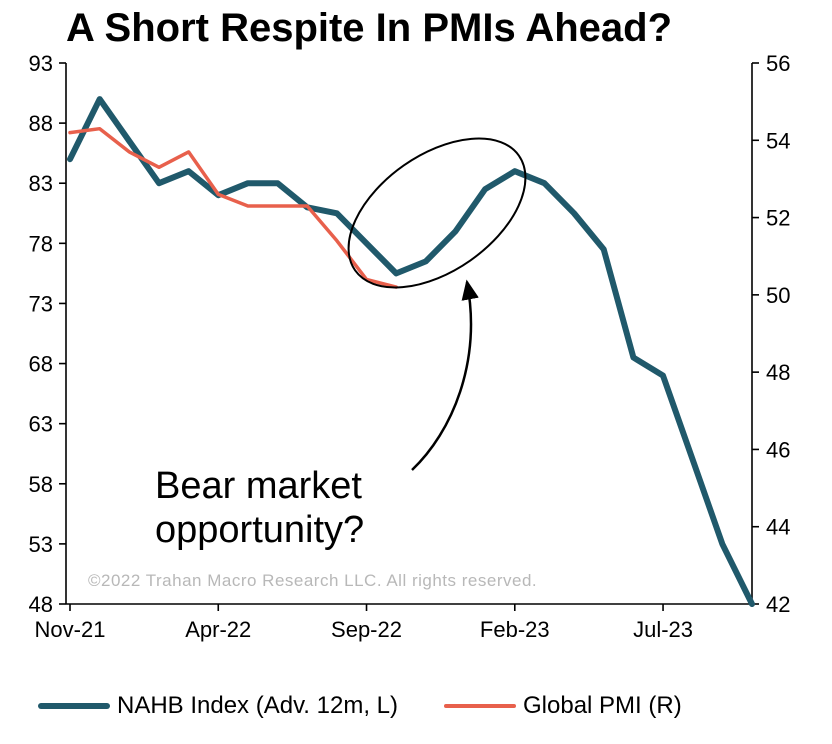  I want to click on left-axis-tick-label: 68, so click(41, 364).